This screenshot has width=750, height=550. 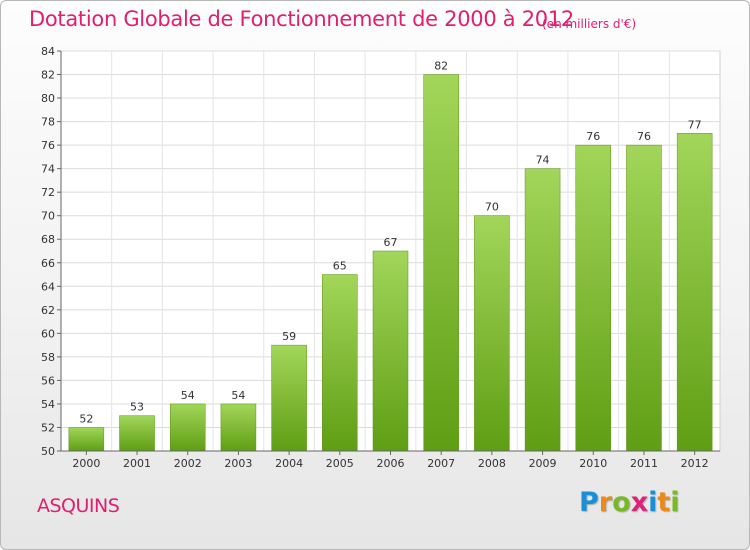 What do you see at coordinates (391, 242) in the screenshot?
I see `data-label: 67` at bounding box center [391, 242].